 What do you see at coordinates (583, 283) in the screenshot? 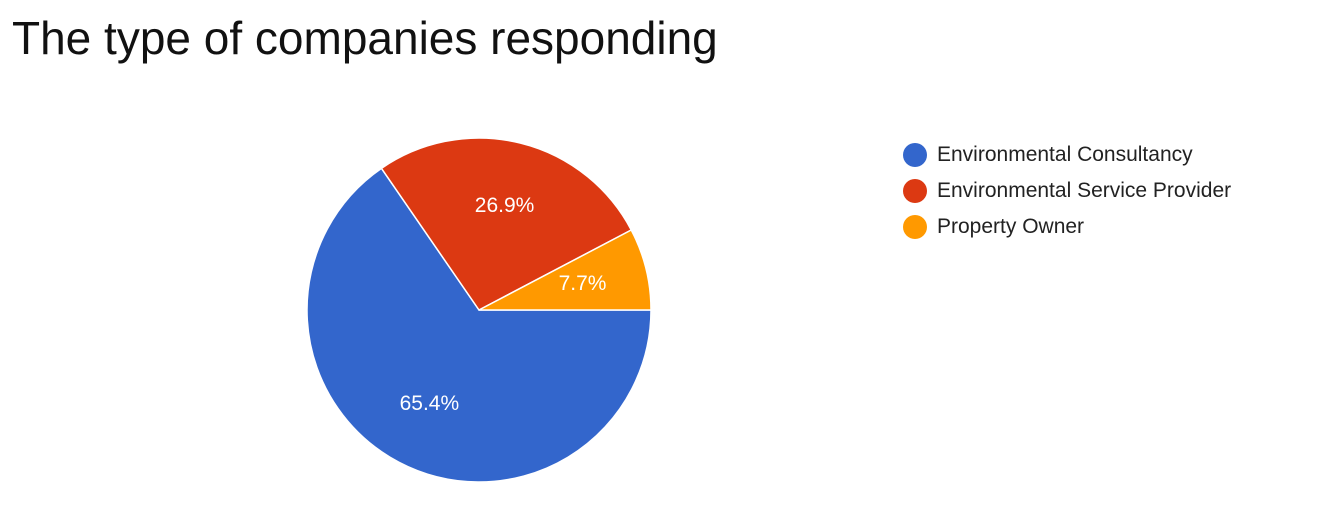
I see `slice-label: 7.7%` at bounding box center [583, 283].